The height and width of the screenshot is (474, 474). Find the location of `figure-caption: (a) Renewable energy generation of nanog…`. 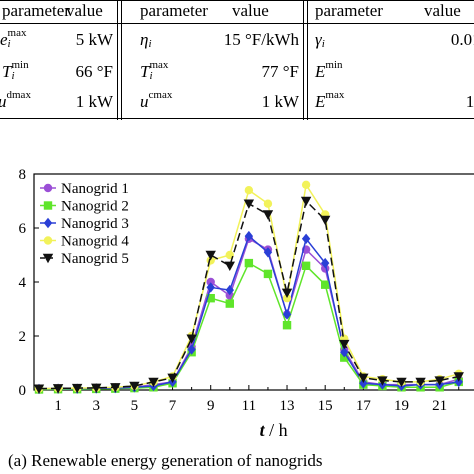

figure-caption: (a) Renewable energy generation of nanog… is located at coordinates (165, 460).